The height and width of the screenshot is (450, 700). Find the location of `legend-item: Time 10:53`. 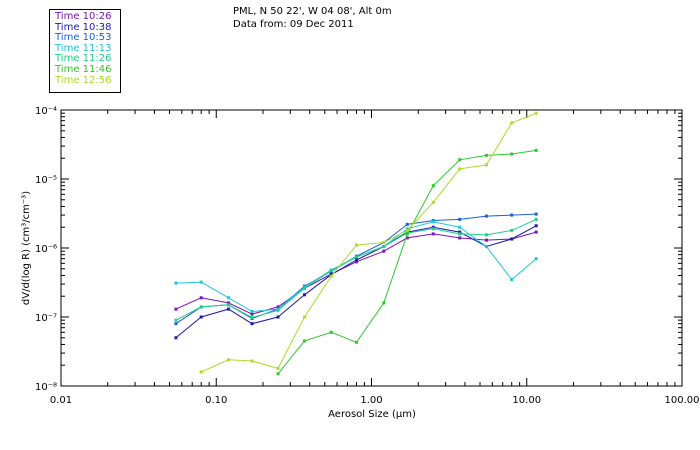

legend-item: Time 10:53 is located at coordinates (83, 38).